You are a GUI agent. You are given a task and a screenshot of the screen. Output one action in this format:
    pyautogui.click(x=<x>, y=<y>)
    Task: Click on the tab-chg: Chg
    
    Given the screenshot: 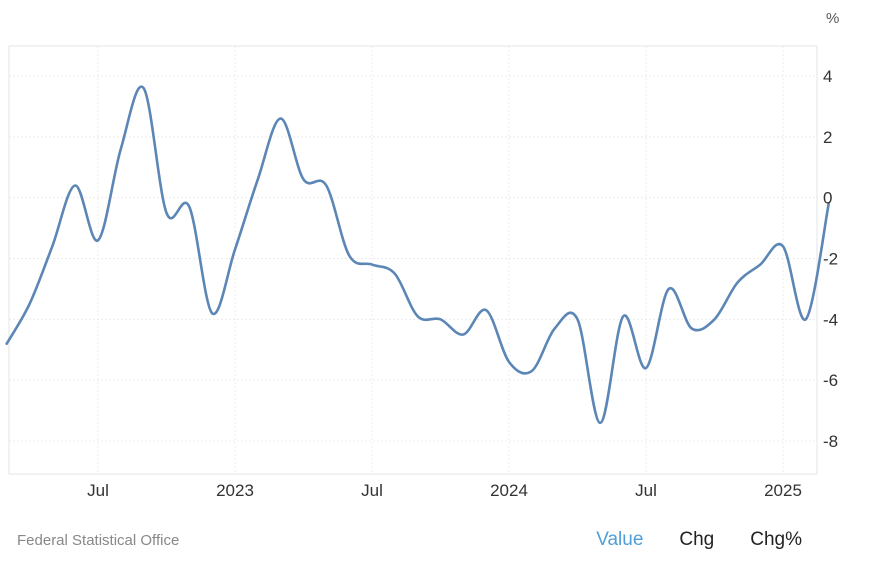 What is the action you would take?
    pyautogui.click(x=697, y=539)
    